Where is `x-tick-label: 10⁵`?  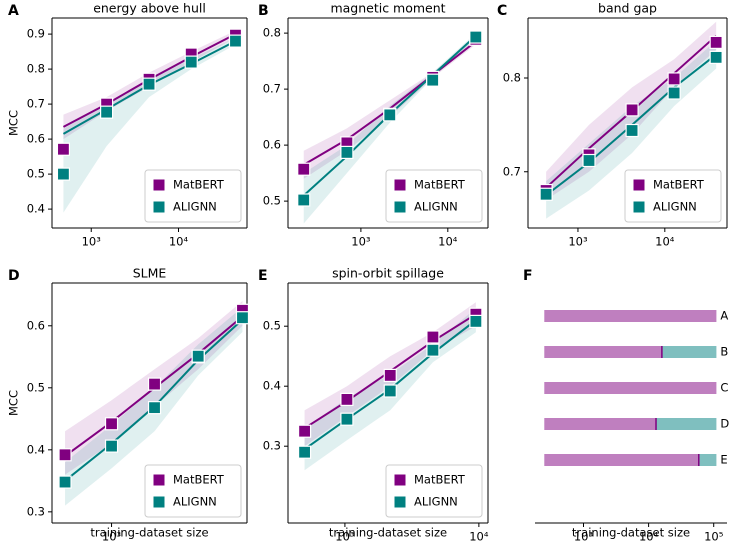
x-tick-label: 10⁵ is located at coordinates (714, 535).